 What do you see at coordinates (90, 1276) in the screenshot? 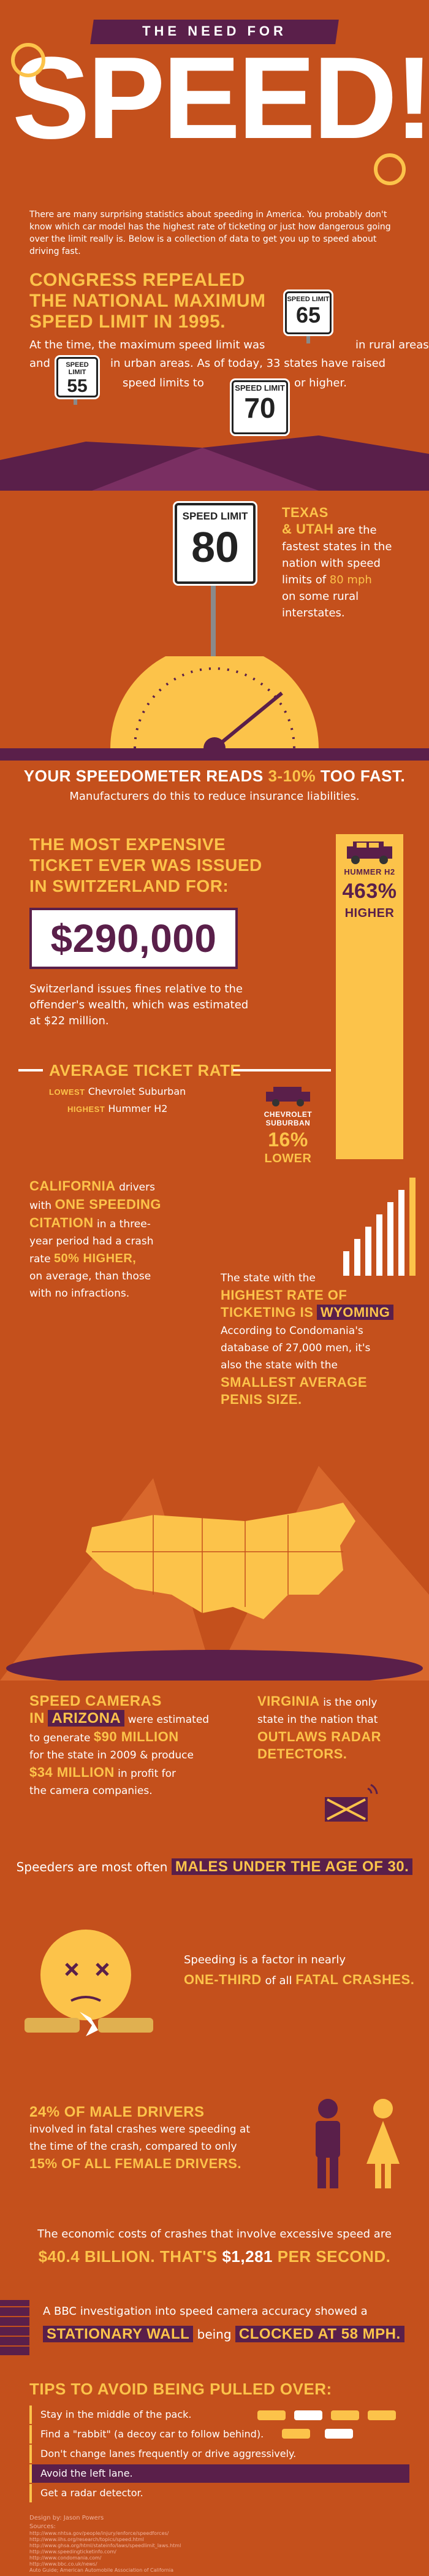
I see `ca-l6: on average, than those` at bounding box center [90, 1276].